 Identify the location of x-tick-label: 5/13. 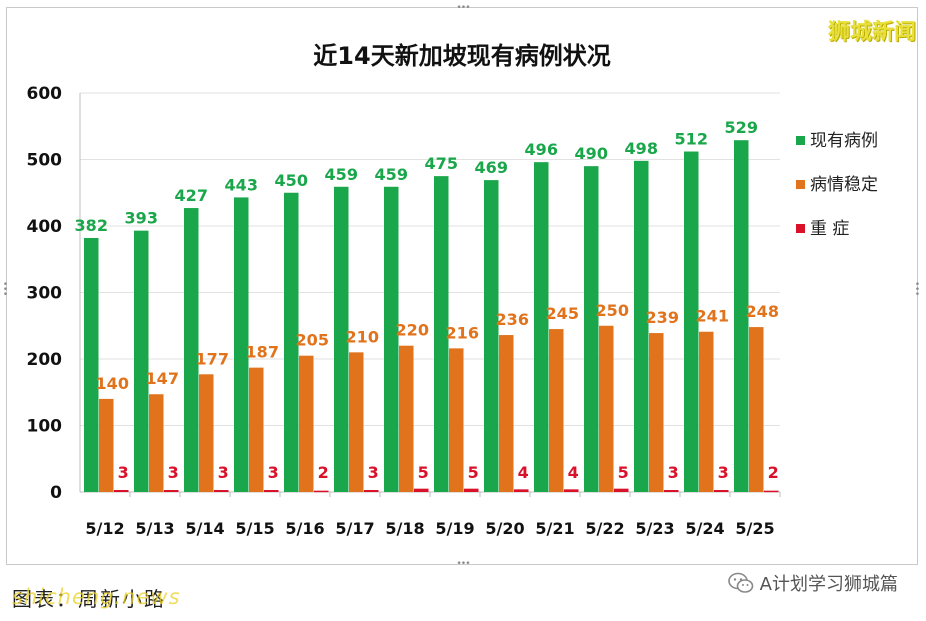
(154, 528).